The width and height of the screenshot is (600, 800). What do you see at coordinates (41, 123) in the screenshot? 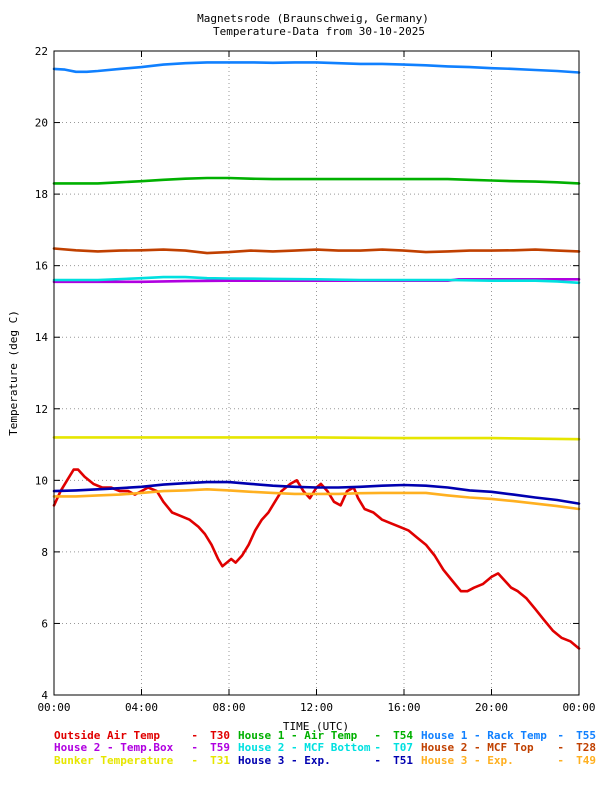
I see `y-tick-label: 20` at bounding box center [41, 123].